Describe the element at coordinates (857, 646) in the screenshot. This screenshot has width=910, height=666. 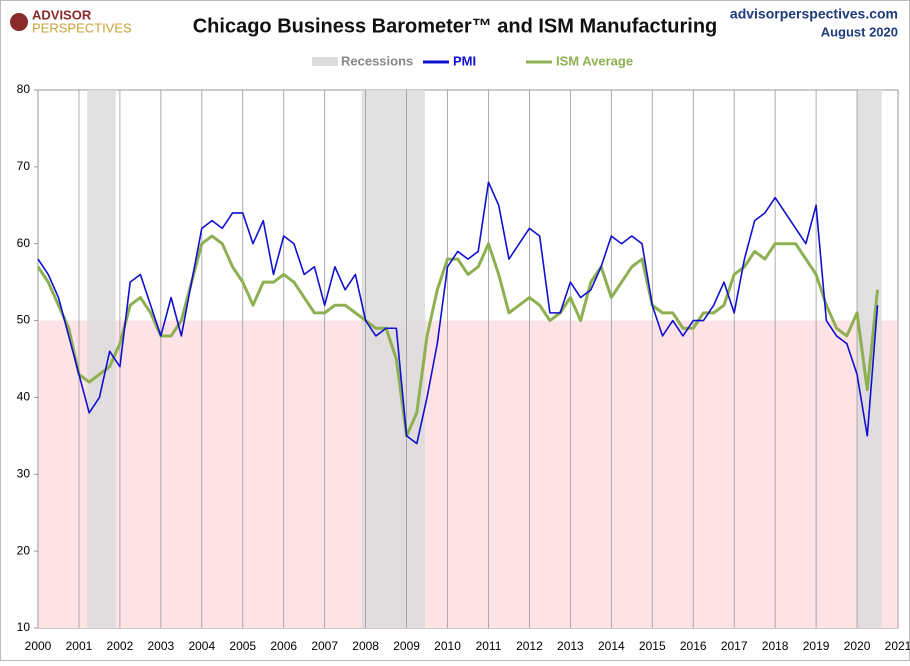
I see `x-tick-label: 2020` at that location.